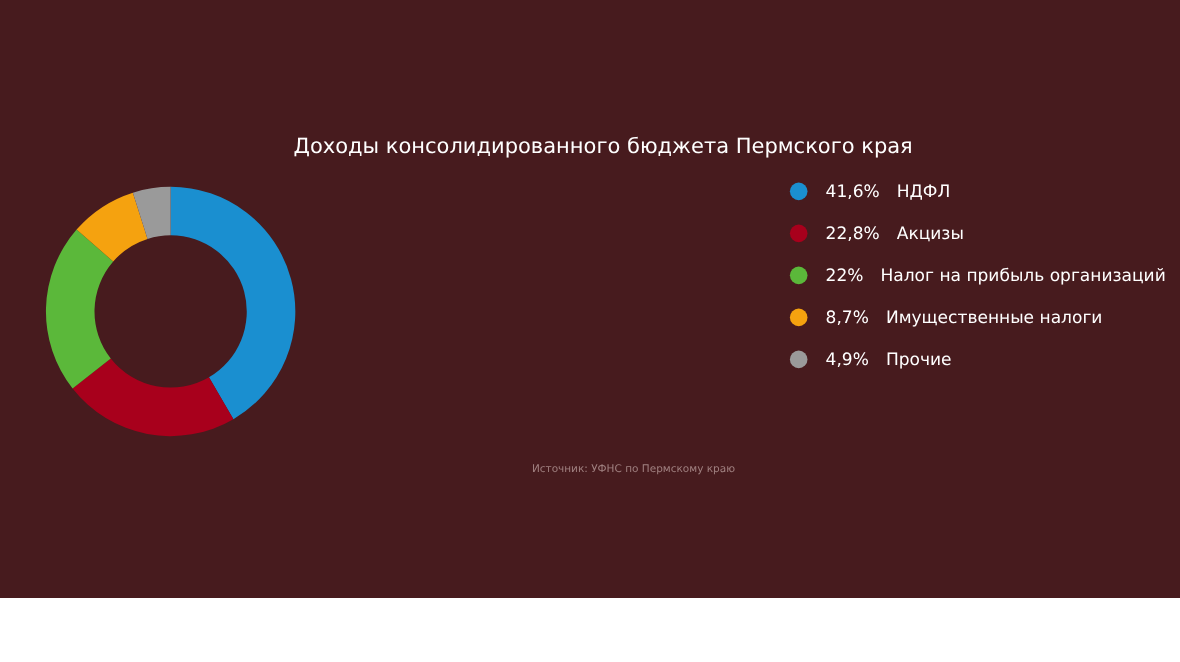 This screenshot has width=1180, height=662. What do you see at coordinates (964, 318) in the screenshot?
I see `legend-label: 8,7% Имущественные налоги` at bounding box center [964, 318].